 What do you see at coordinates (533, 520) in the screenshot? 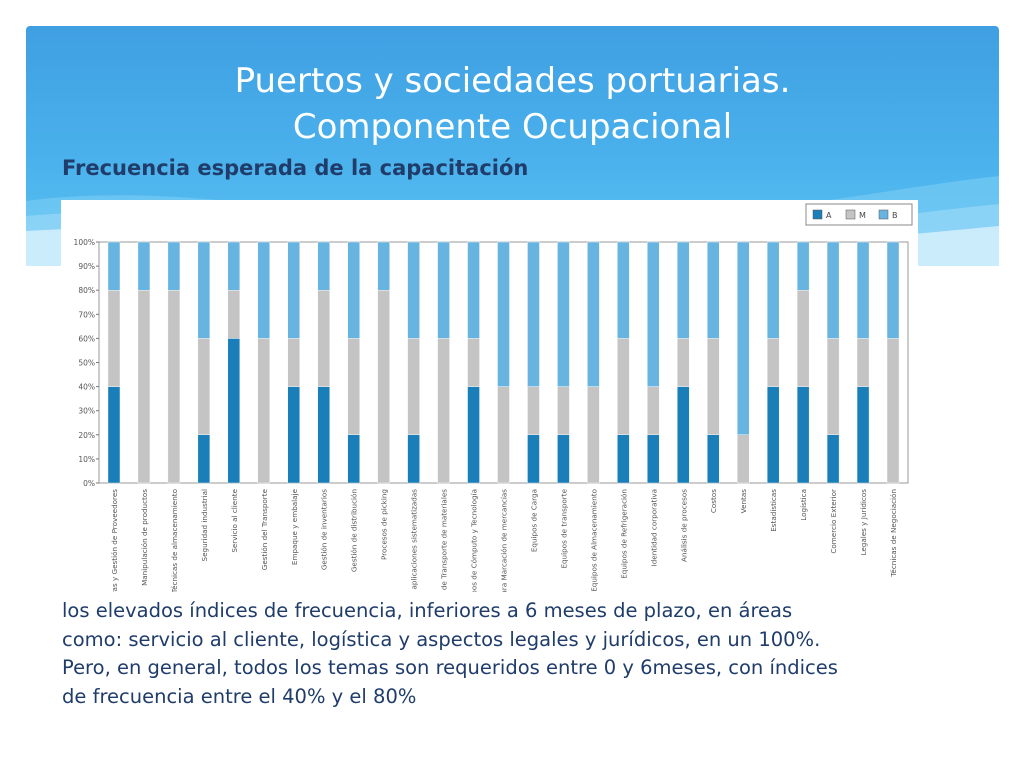
I see `x-tick-label: Equipos de Carga` at bounding box center [533, 520].